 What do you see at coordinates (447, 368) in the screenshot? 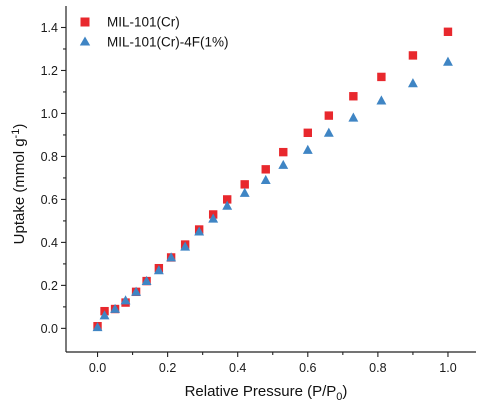
I see `x-tick-label: 1.0` at bounding box center [447, 368].